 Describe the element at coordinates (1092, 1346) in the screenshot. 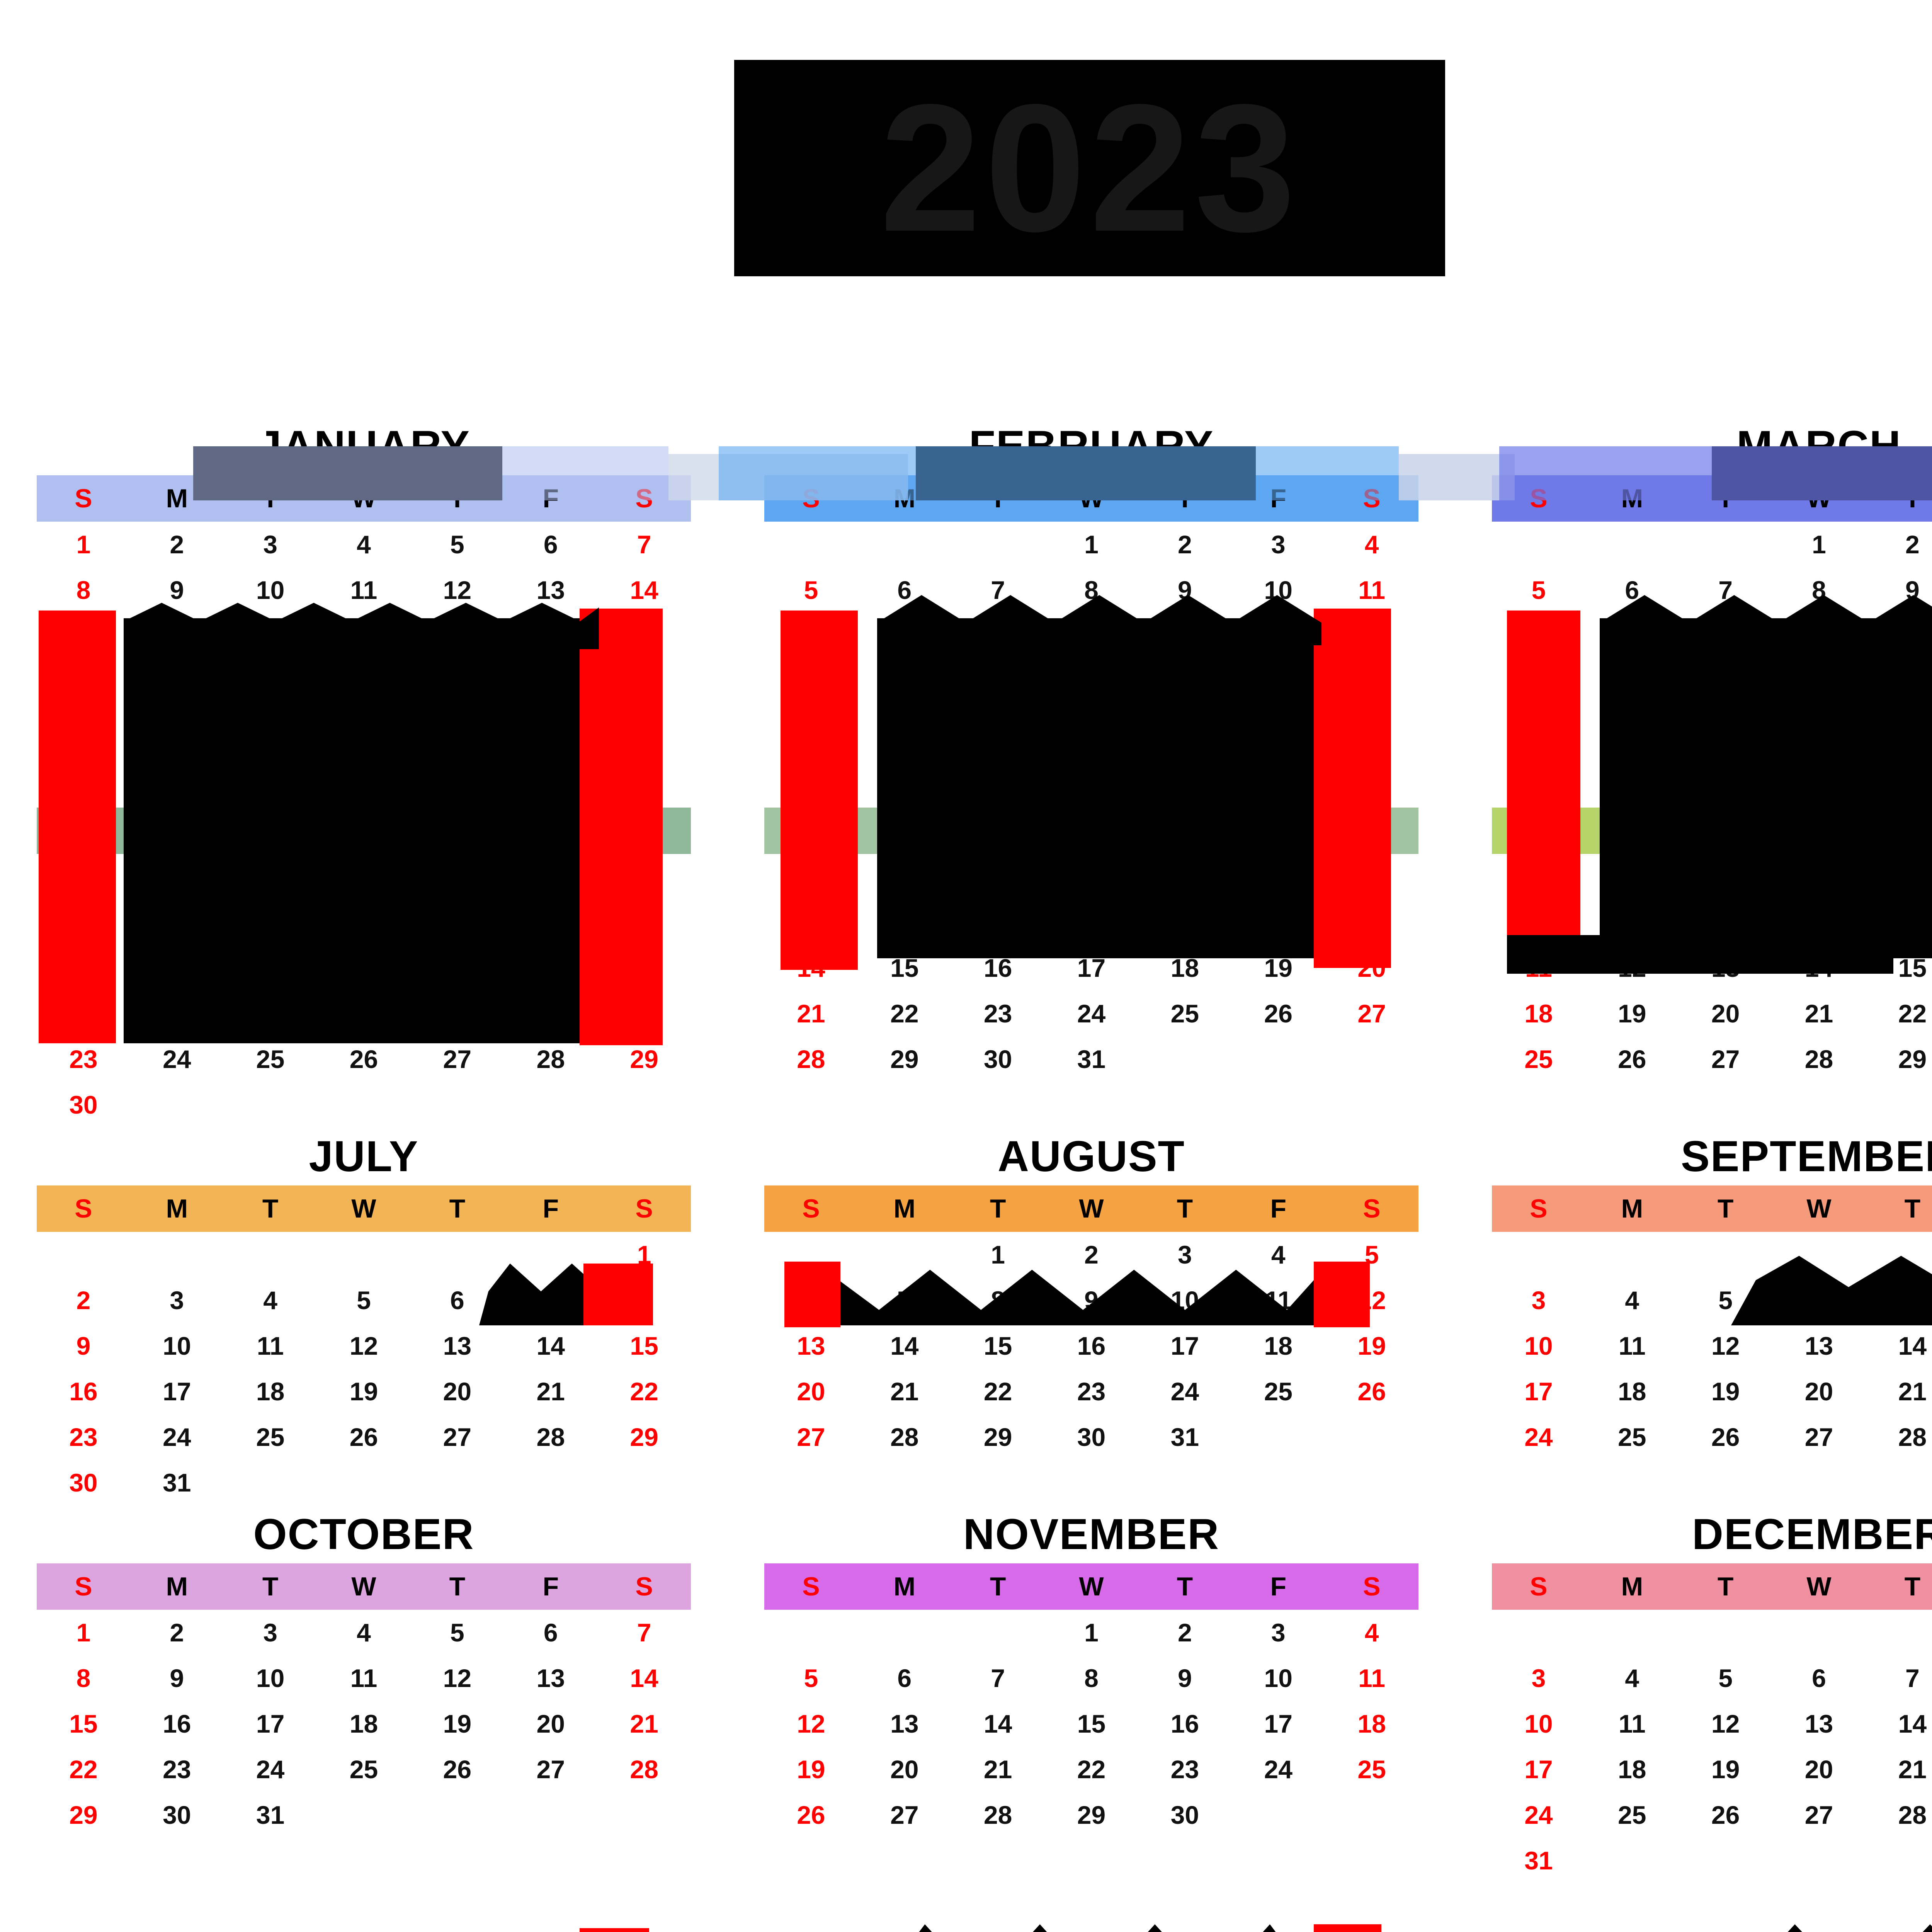

I see `day-cell: 16` at that location.